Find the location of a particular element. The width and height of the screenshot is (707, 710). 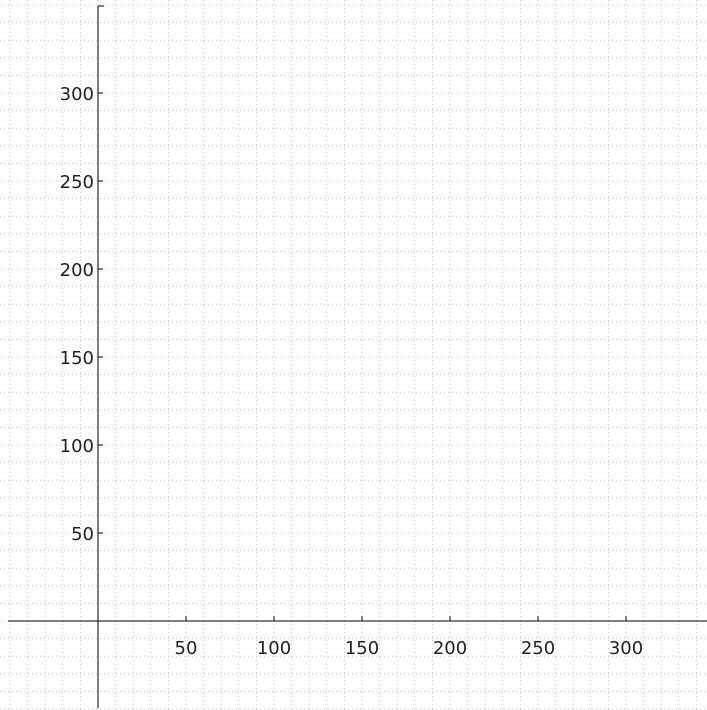

y-tick-label: 100 is located at coordinates (77, 446).